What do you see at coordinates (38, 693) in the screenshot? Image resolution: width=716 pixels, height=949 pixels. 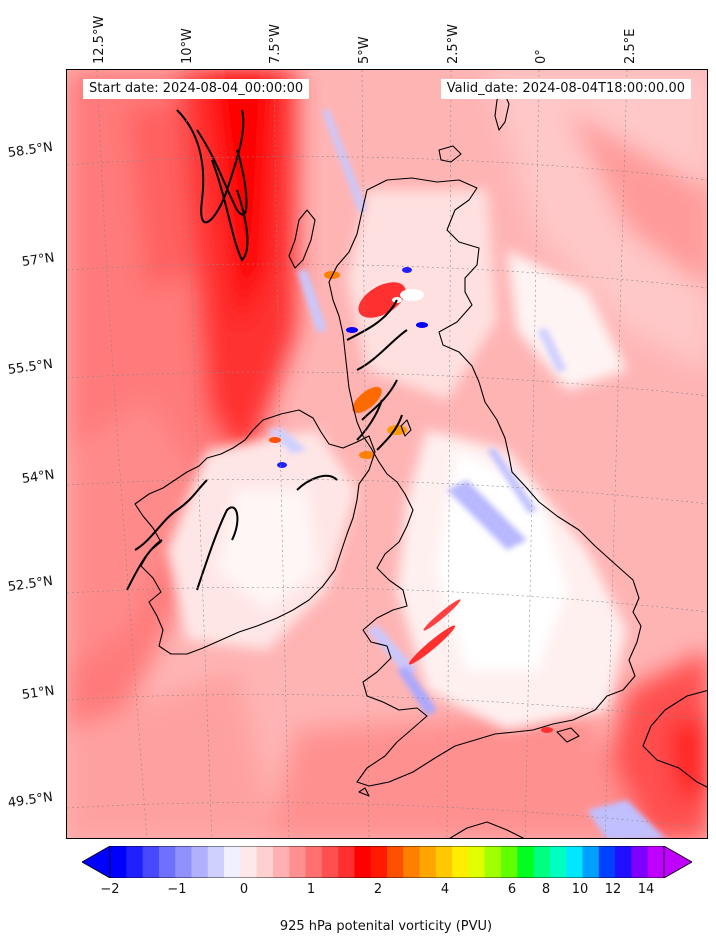 I see `latitude-label: 51°N` at bounding box center [38, 693].